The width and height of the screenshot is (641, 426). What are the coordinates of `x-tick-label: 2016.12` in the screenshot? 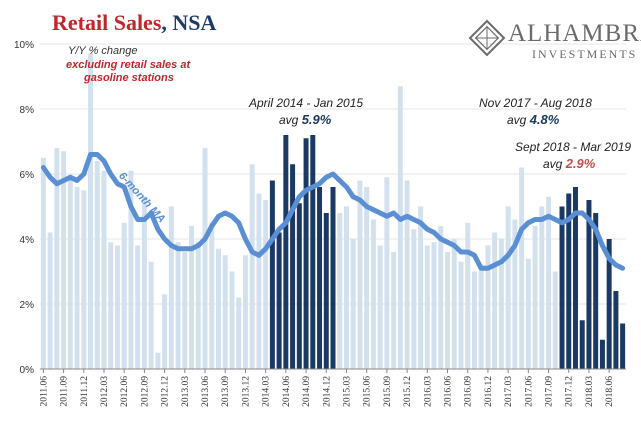 It's located at (489, 391).